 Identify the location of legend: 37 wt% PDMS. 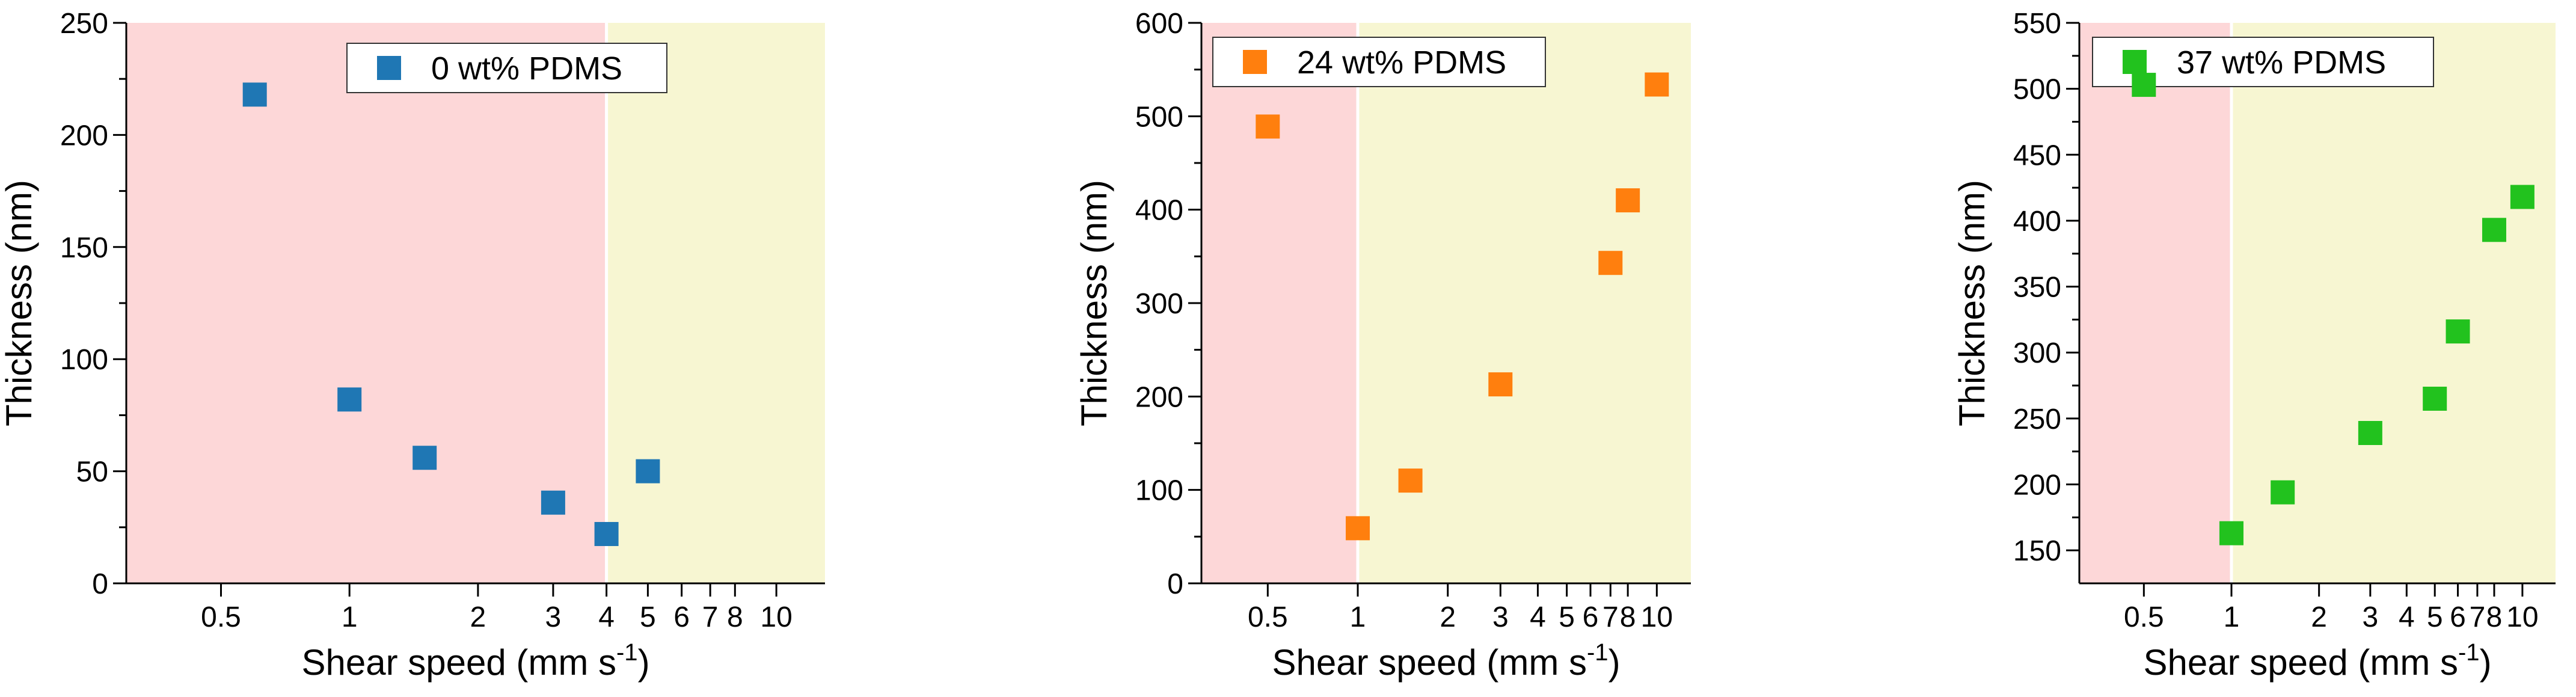
(2263, 62).